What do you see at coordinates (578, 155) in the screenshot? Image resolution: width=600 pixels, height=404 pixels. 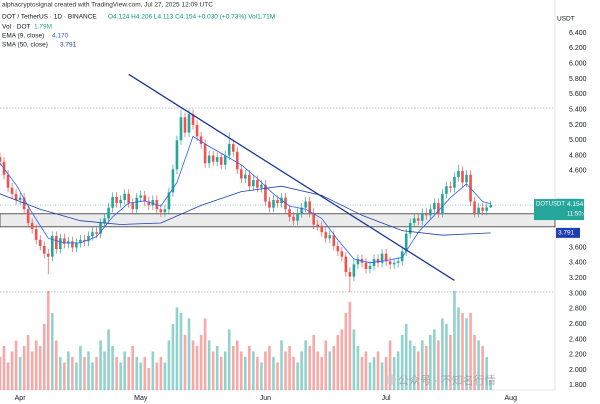 I see `y-tick-label: 4.800` at bounding box center [578, 155].